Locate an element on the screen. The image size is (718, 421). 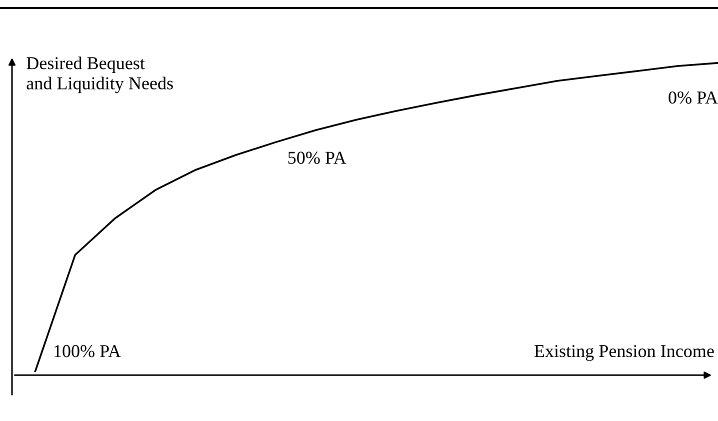
annotation: 0% PA is located at coordinates (693, 97).